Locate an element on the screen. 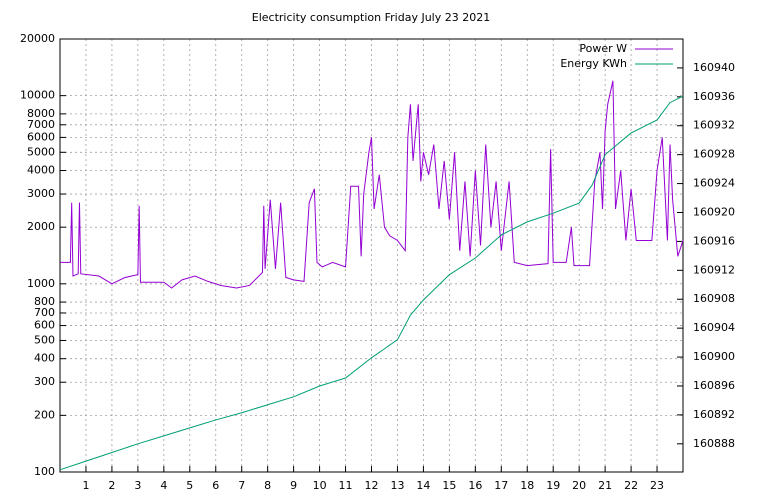  y-tick-label: 3000 is located at coordinates (41, 193).